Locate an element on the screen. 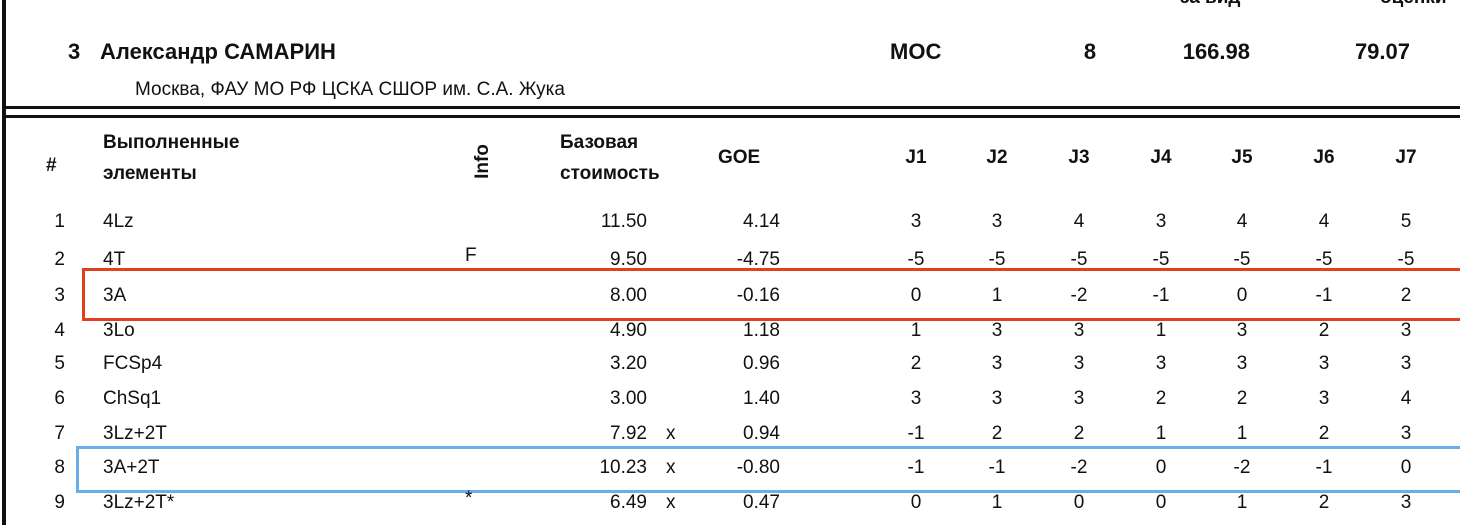 This screenshot has width=1460, height=525. goe: 1.18 is located at coordinates (761, 330).